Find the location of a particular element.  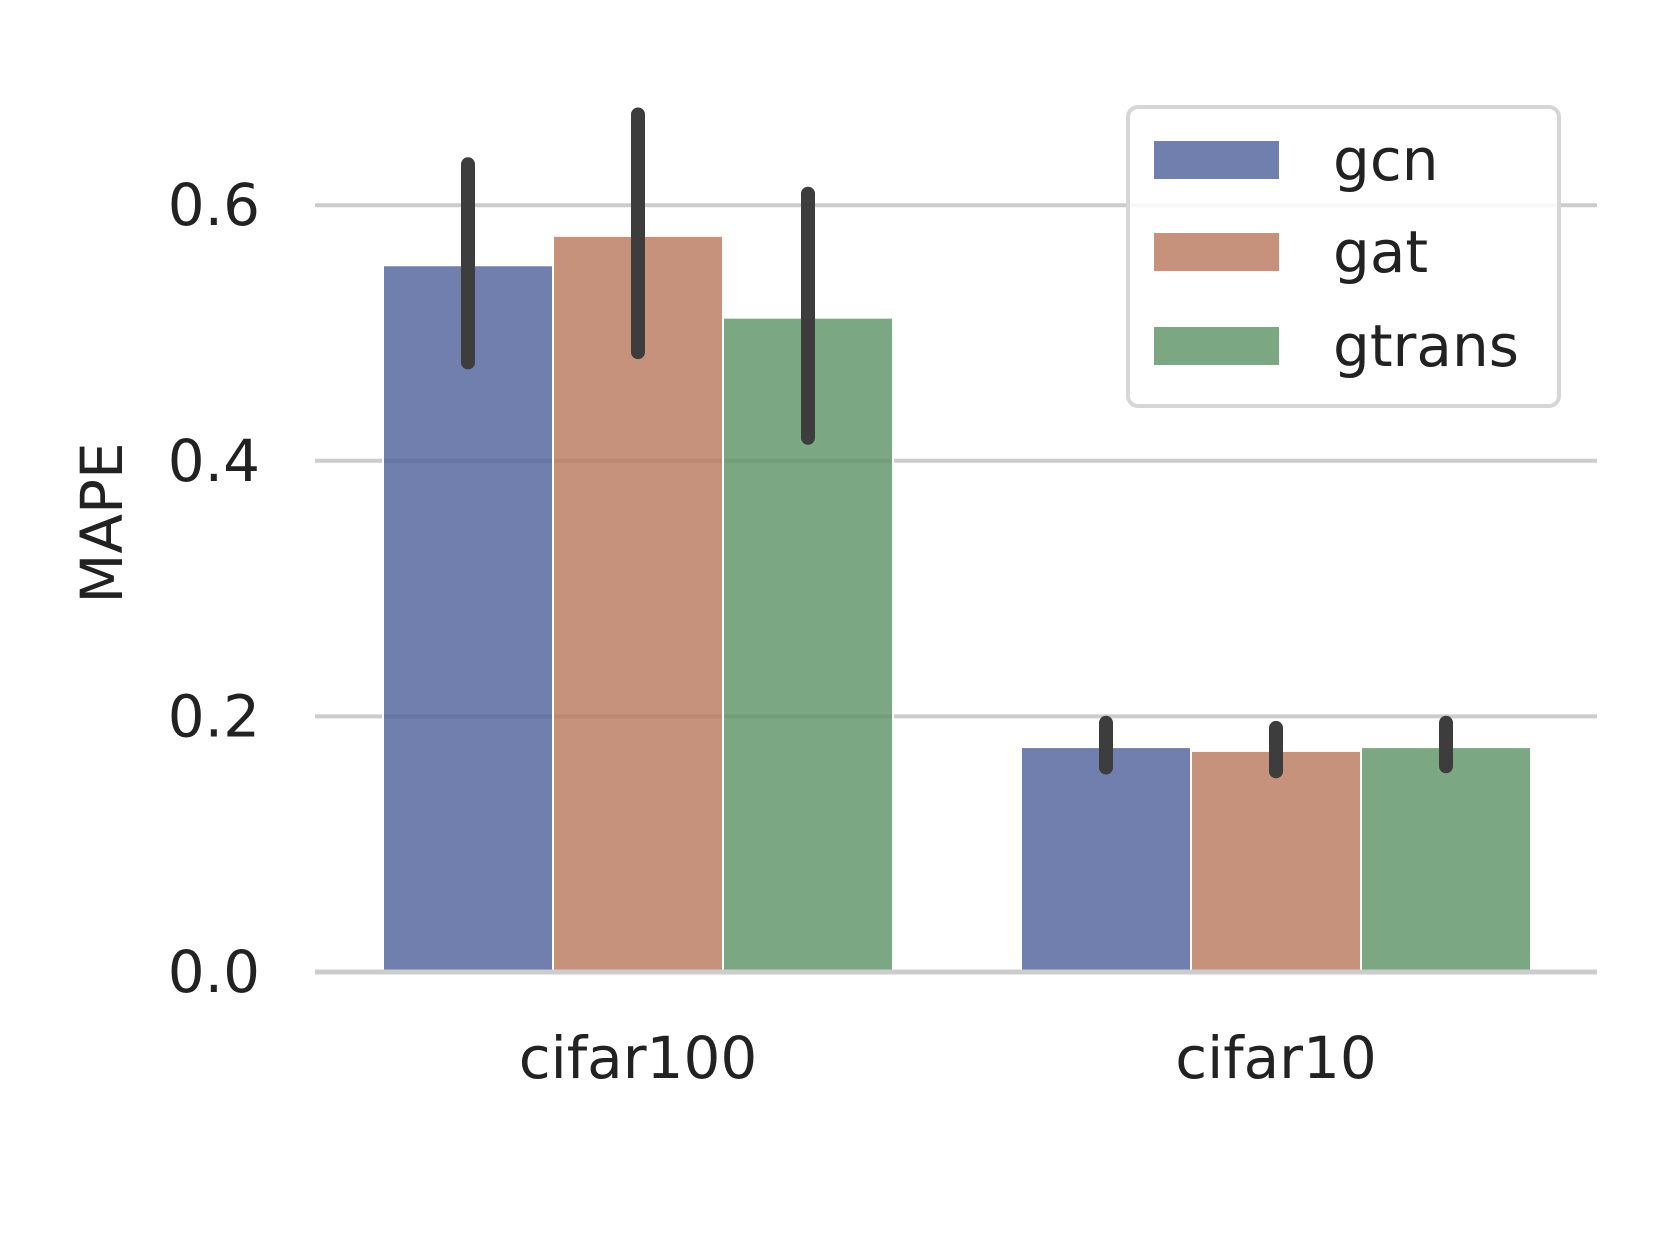

legend-swatch-gtrans is located at coordinates (1216, 346).